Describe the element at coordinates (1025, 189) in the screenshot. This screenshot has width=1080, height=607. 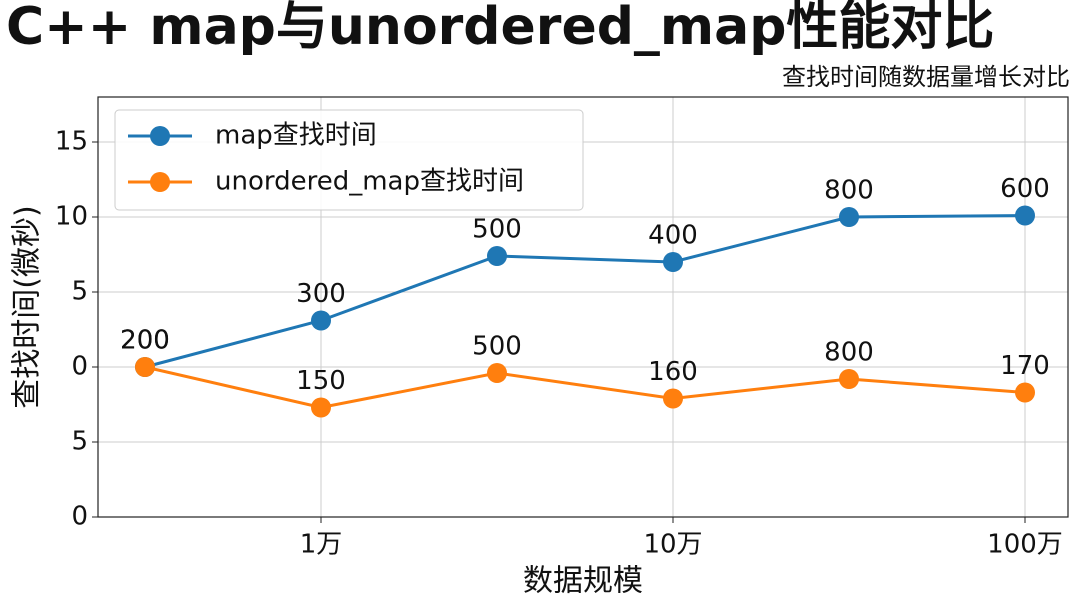
I see `point-label: 600` at that location.